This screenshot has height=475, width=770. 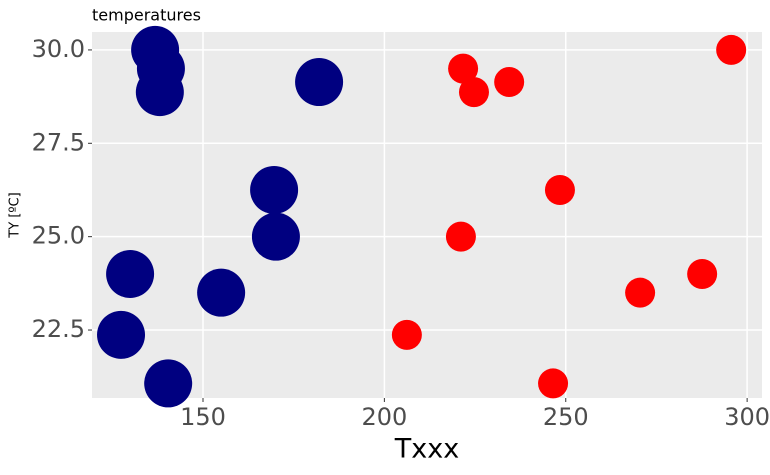 I want to click on y-tick-label: 27.5, so click(x=58, y=142).